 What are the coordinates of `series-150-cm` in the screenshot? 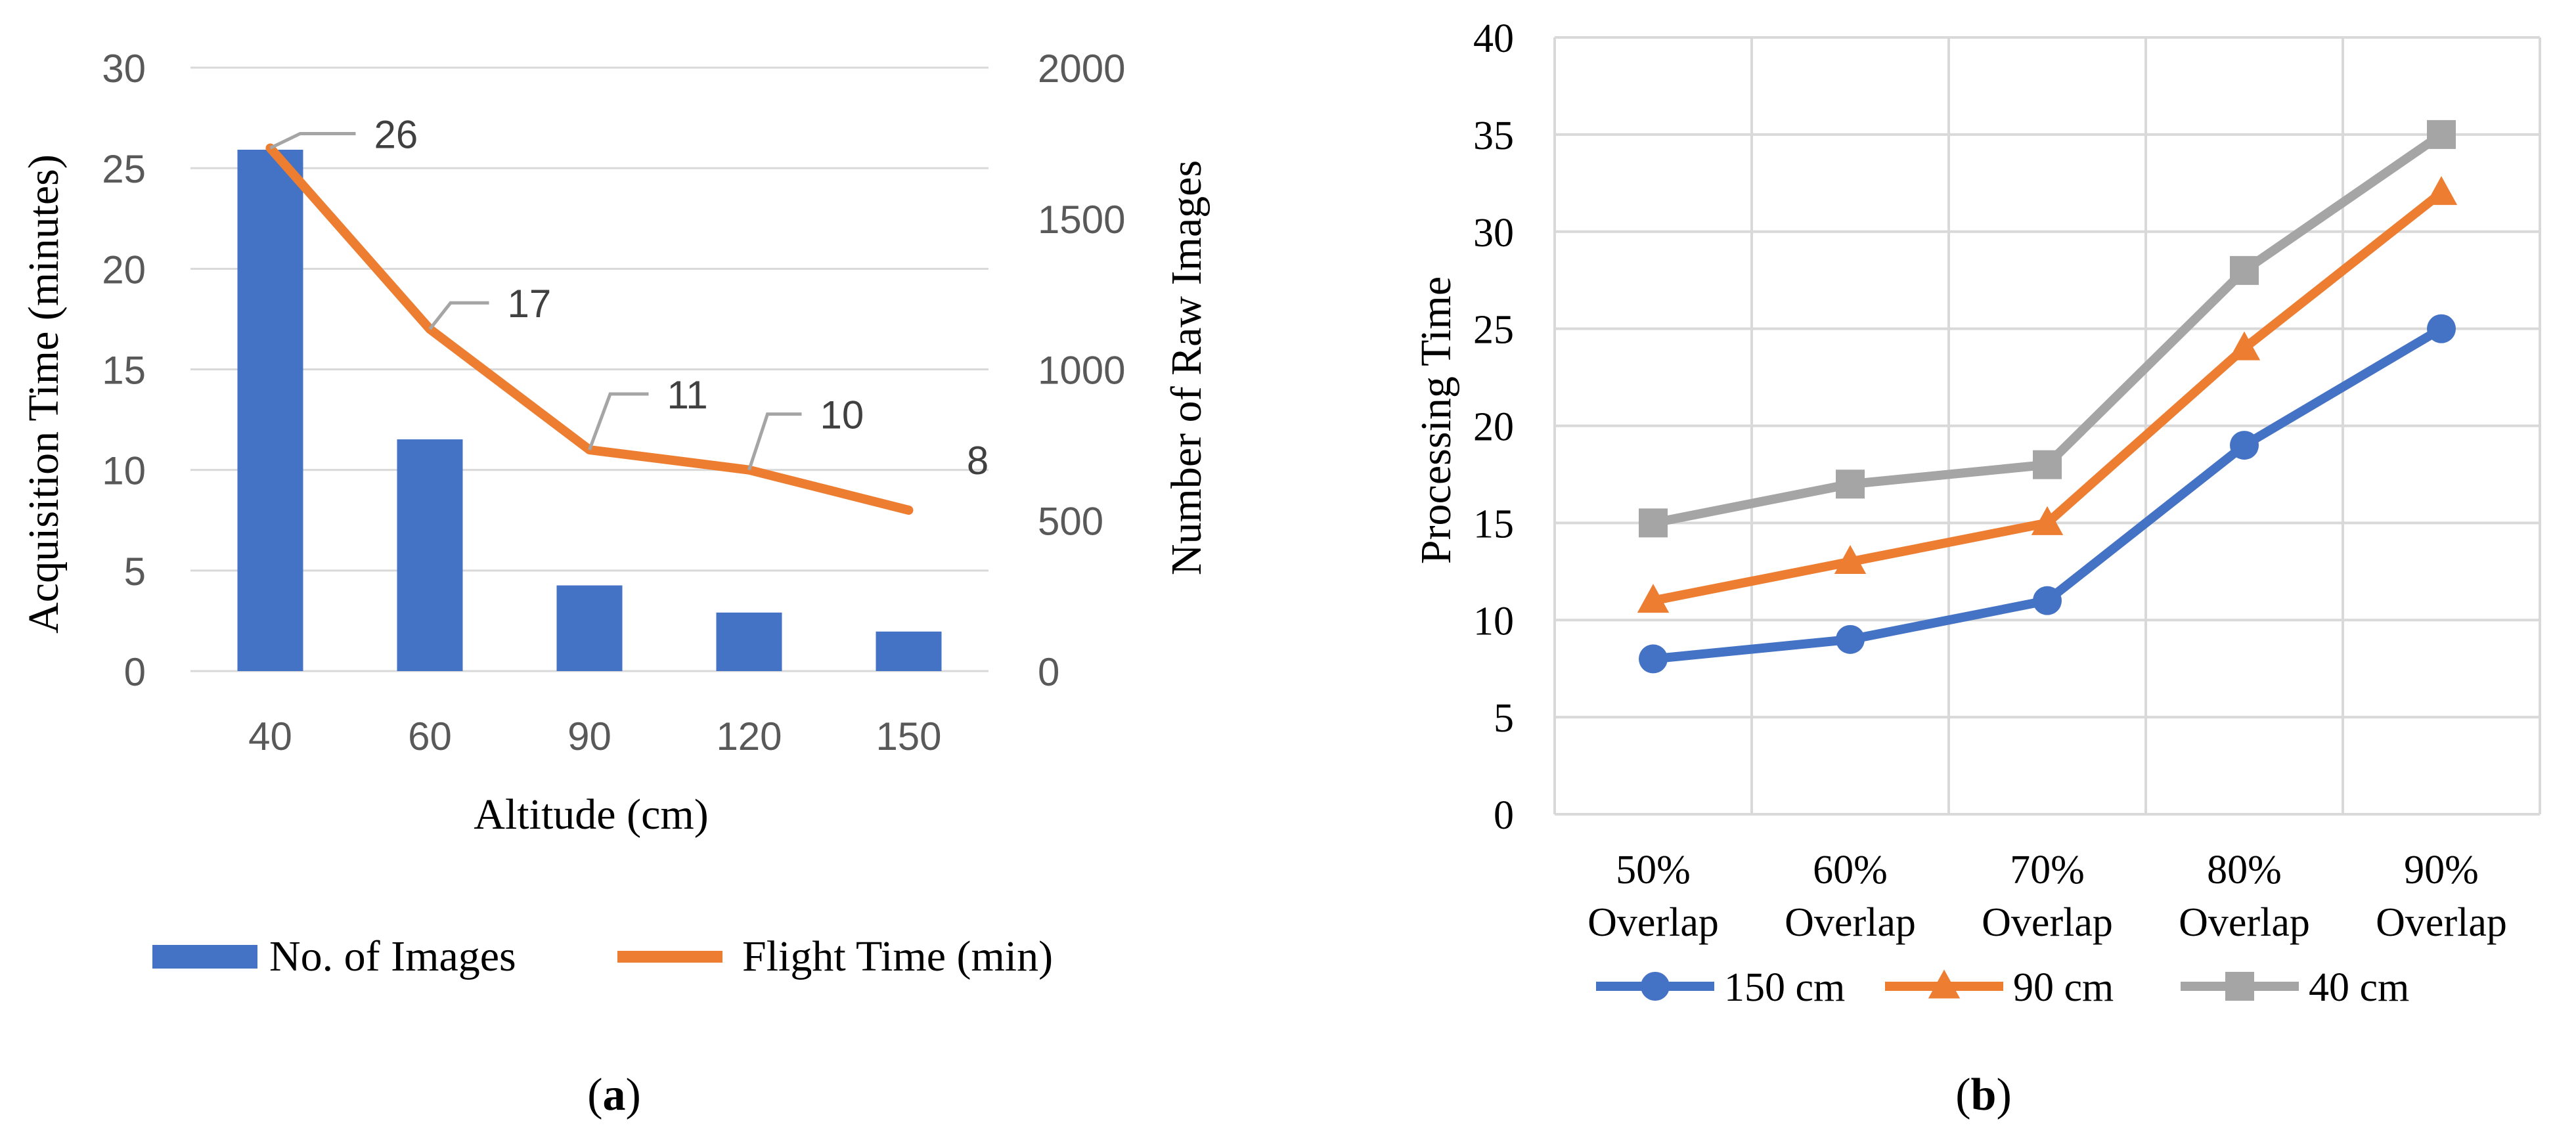 It's located at (2047, 494).